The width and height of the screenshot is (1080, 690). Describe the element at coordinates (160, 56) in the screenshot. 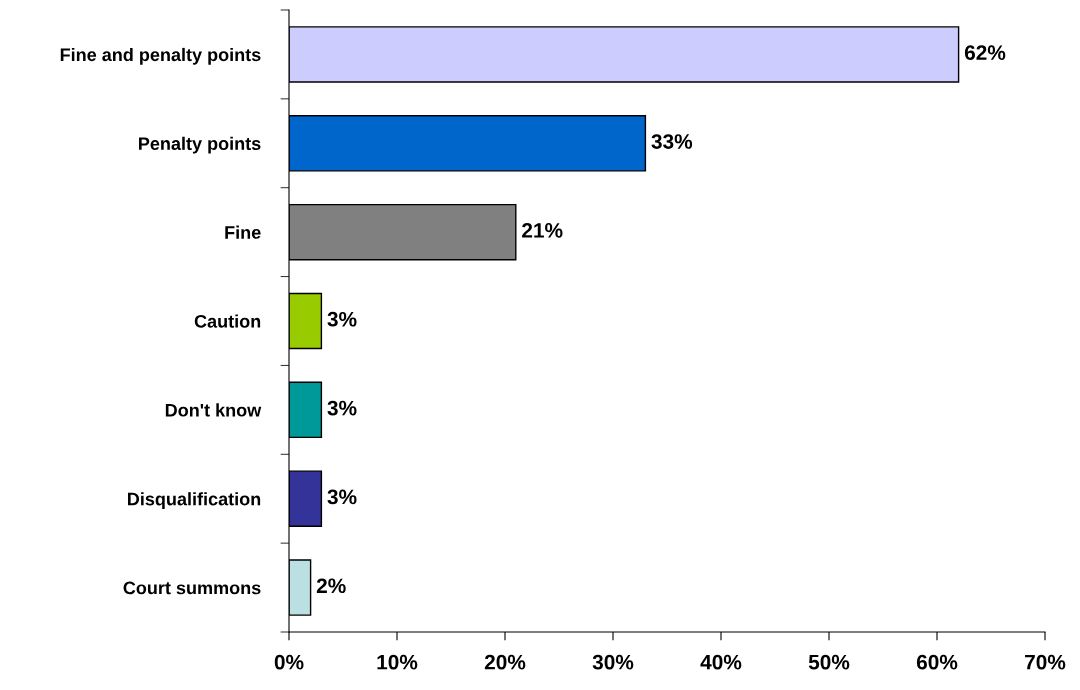

I see `y-tick-label: Fine and penalty points` at that location.